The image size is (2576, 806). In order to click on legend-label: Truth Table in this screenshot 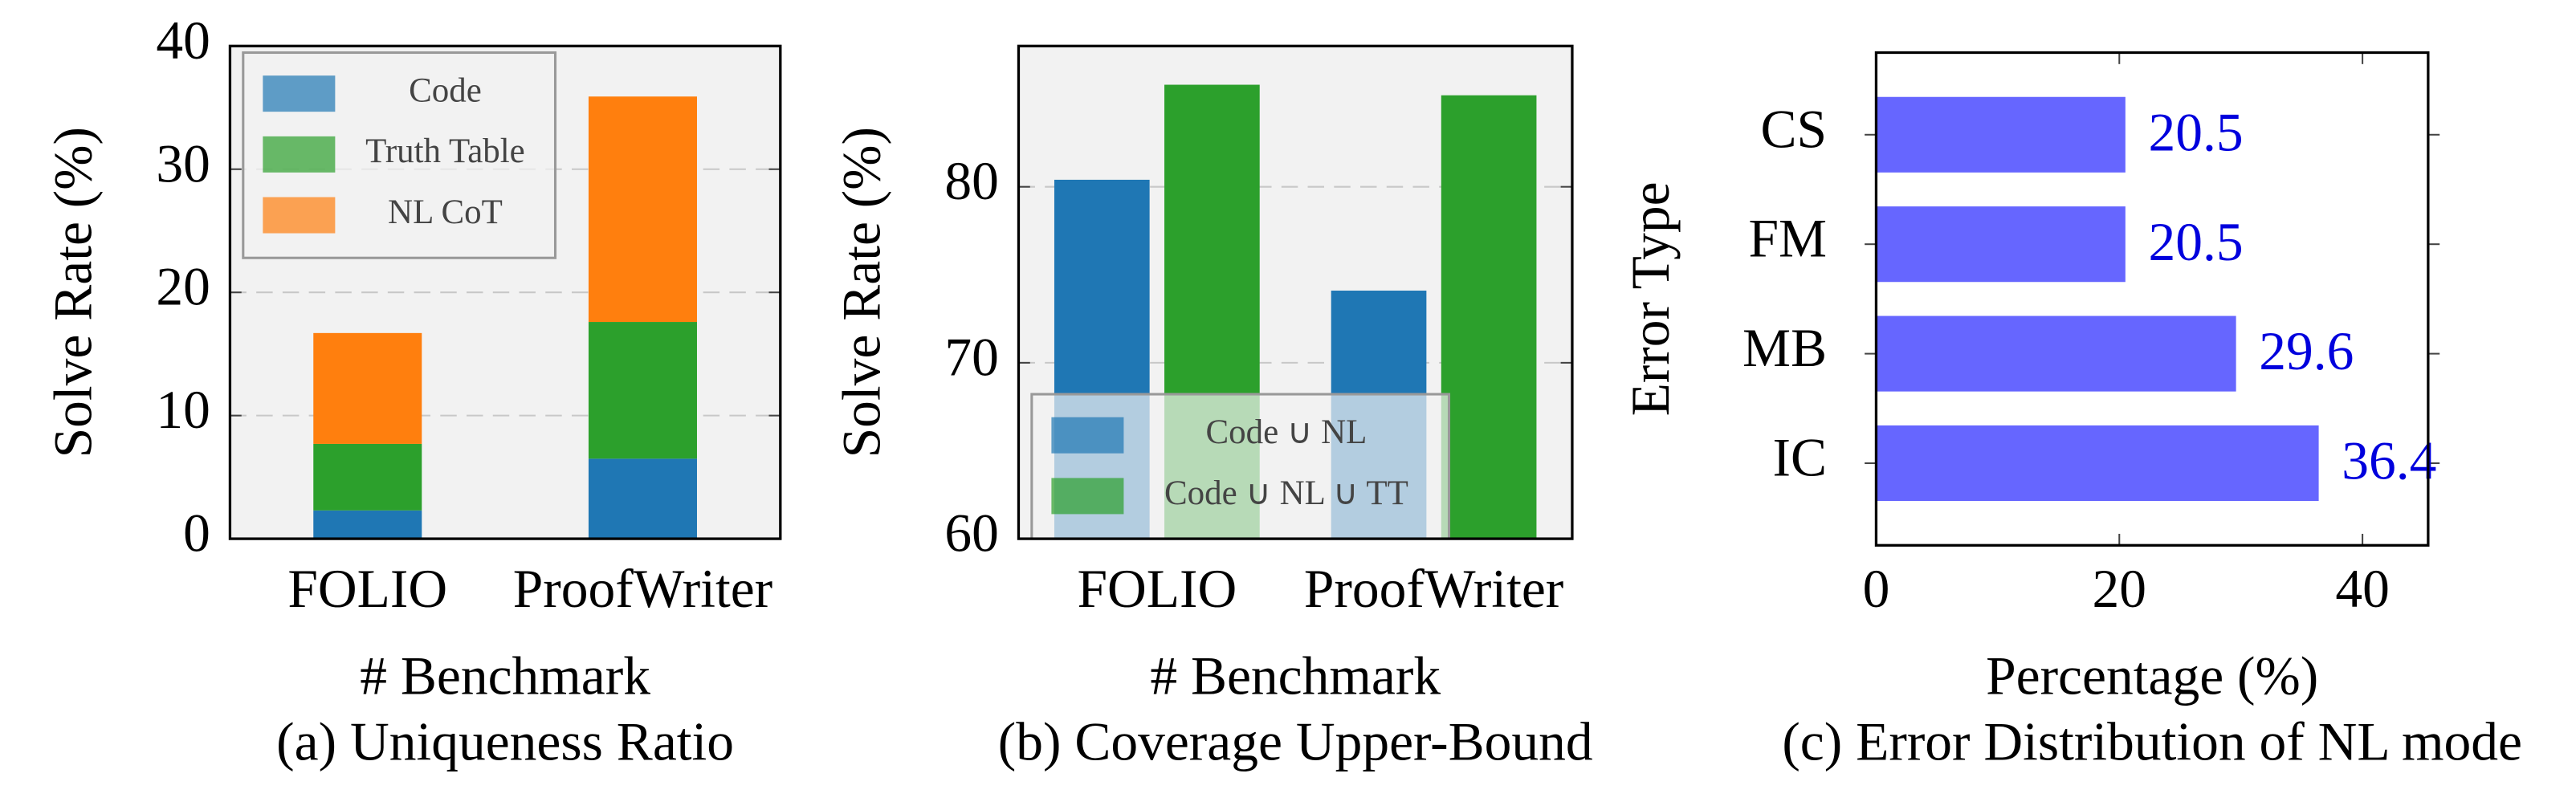, I will do `click(445, 151)`.